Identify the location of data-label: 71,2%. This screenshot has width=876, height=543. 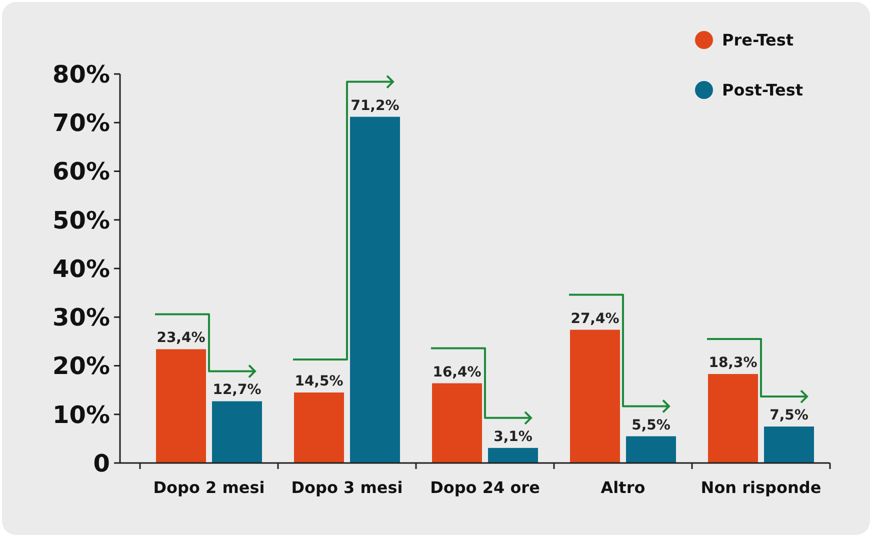
(375, 106).